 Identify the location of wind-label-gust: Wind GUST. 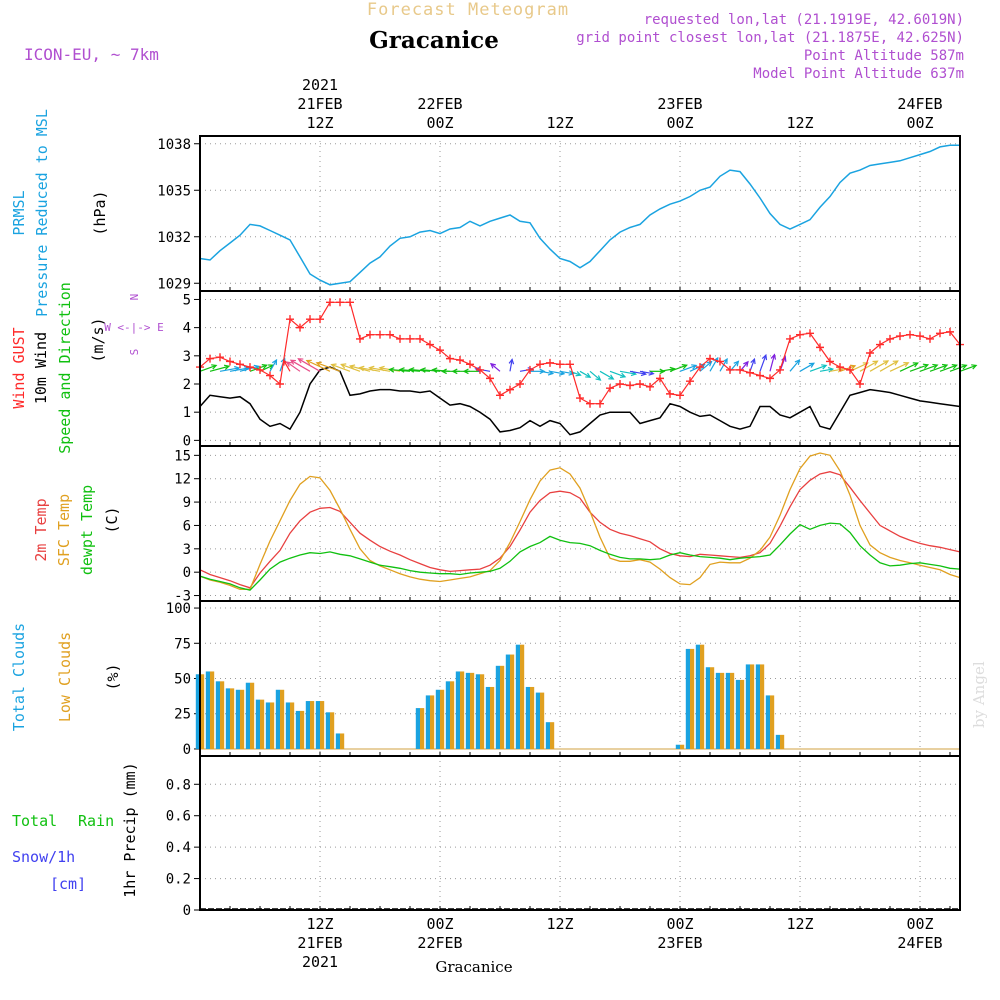
(19, 367).